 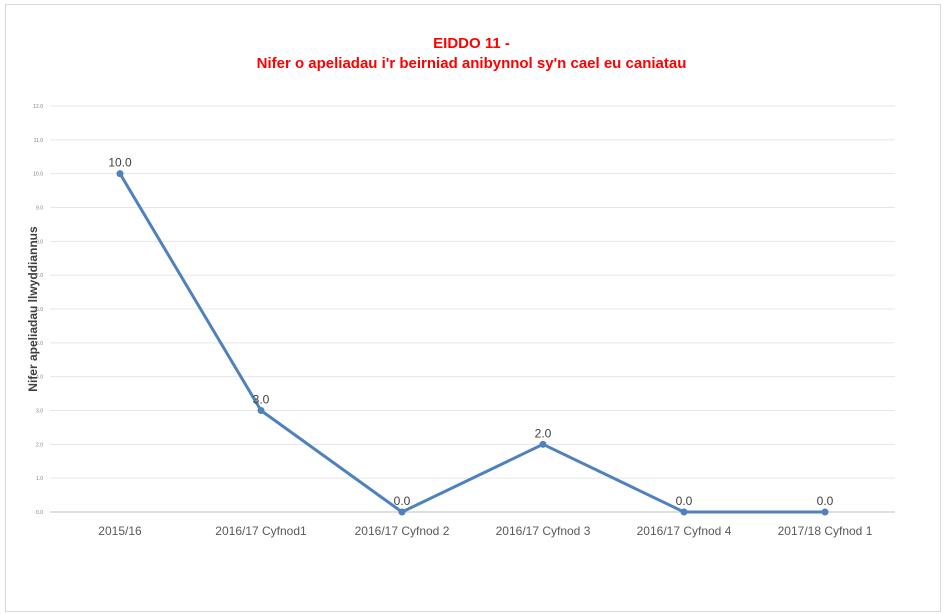 I want to click on y-tick-label: 9.0, so click(x=39, y=209).